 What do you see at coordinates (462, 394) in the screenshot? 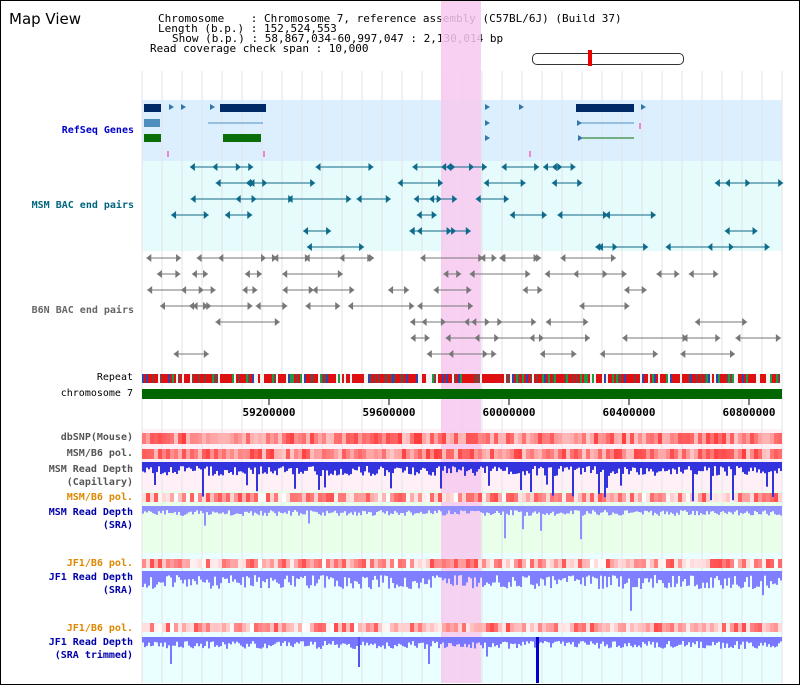
I see `chromosome-bar` at bounding box center [462, 394].